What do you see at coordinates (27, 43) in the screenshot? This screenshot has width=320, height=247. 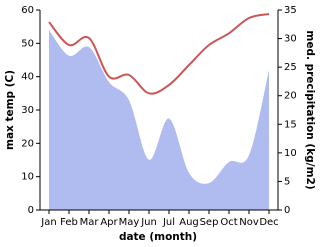 I see `y-tick-label: 50` at bounding box center [27, 43].